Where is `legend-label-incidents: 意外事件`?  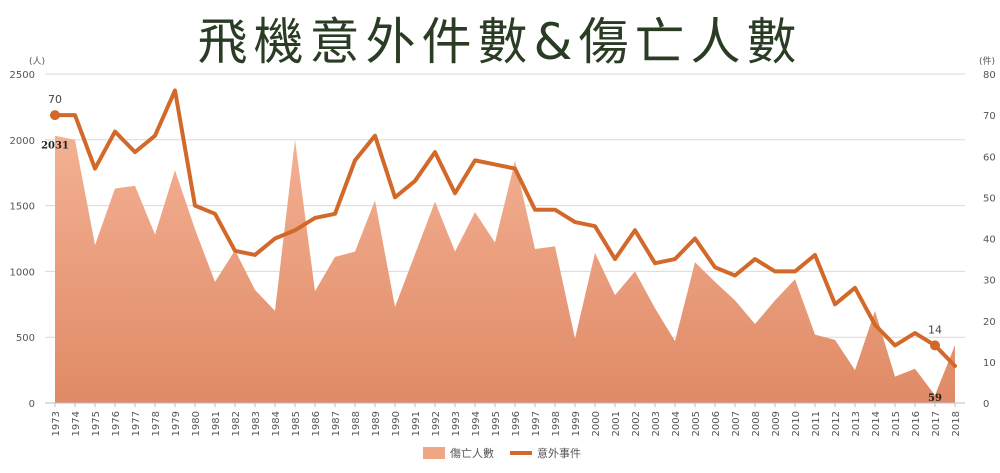 legend-label-incidents: 意外事件 is located at coordinates (559, 453).